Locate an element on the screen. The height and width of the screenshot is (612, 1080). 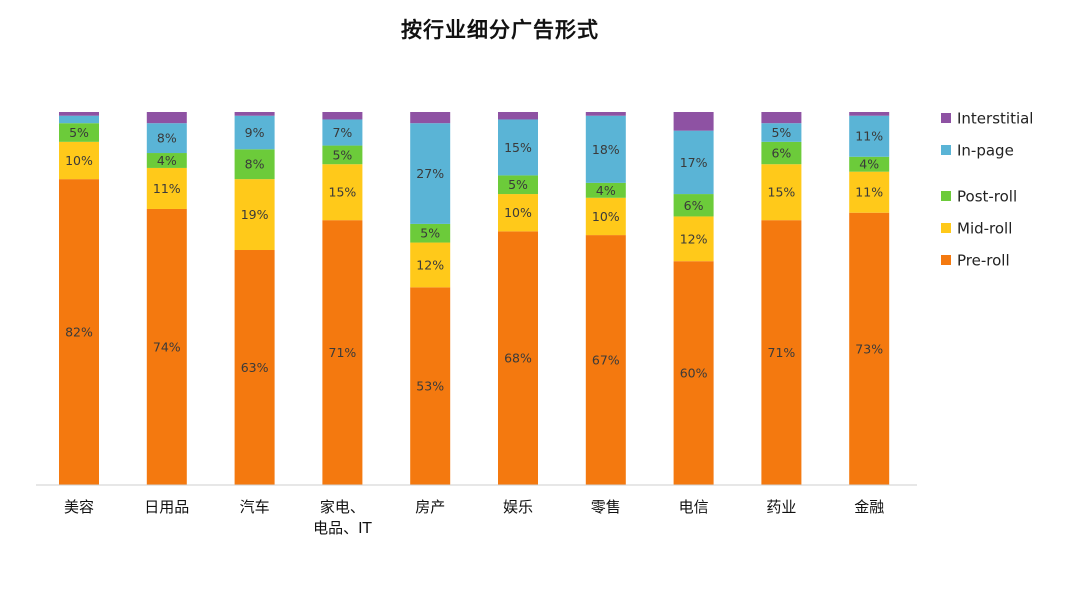
data-label-mid-roll: 19% is located at coordinates (255, 214).